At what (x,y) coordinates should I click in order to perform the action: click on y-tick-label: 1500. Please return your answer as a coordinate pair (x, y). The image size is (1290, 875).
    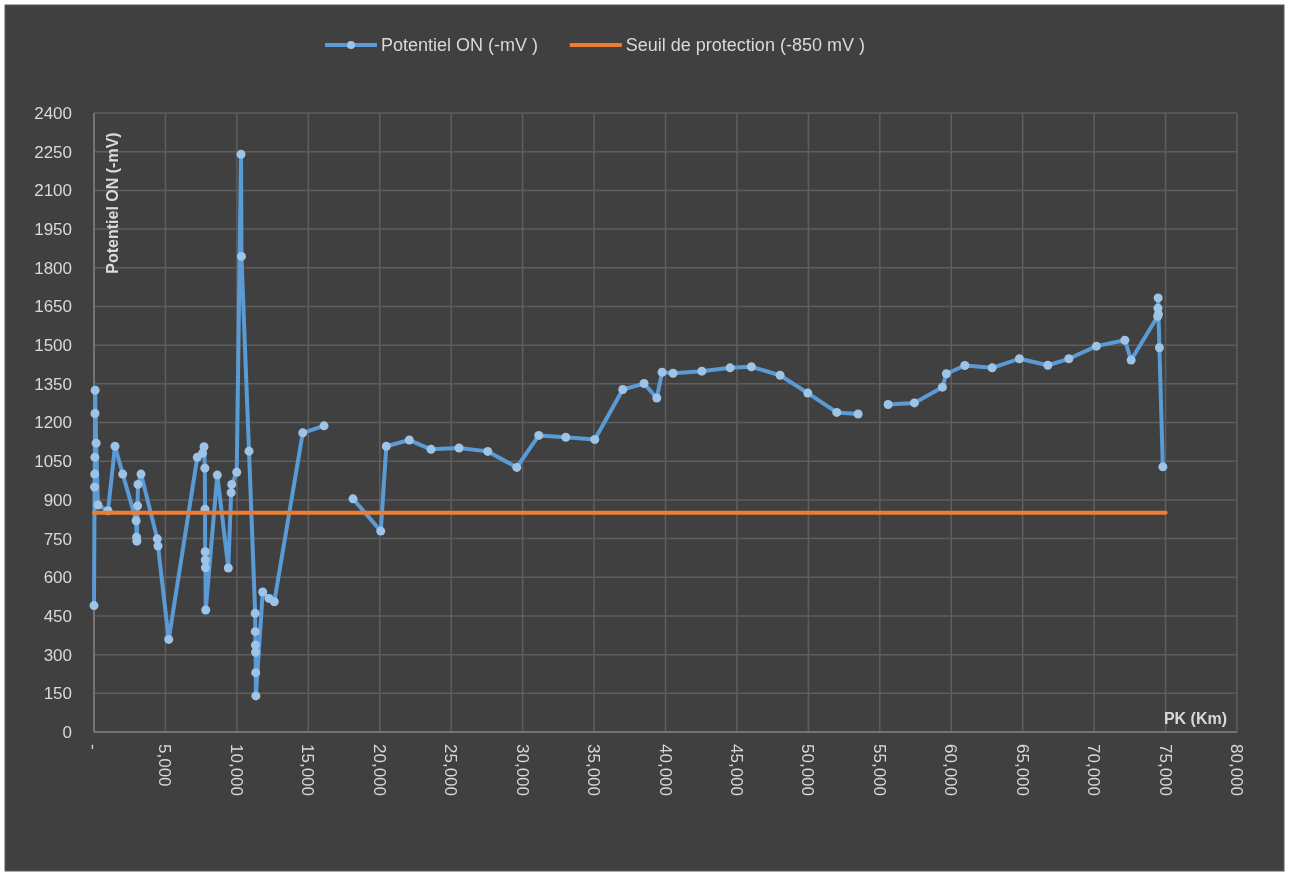
    Looking at the image, I should click on (53, 346).